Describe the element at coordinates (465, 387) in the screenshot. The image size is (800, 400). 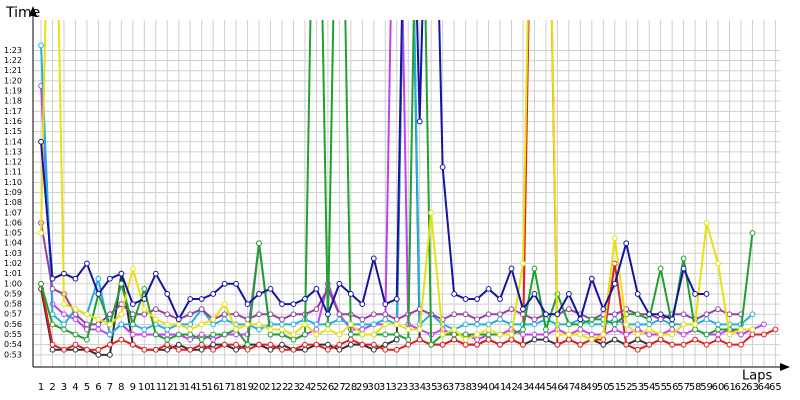
I see `x-tick-label: 38` at that location.